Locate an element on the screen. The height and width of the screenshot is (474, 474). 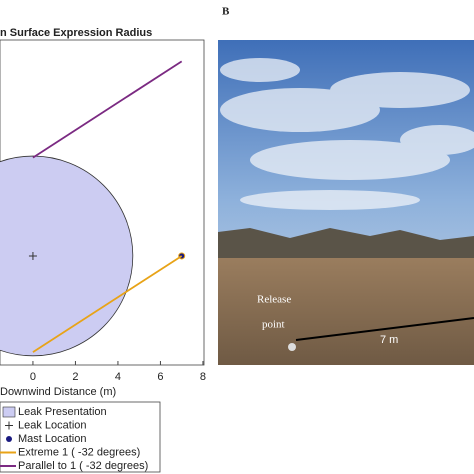
chart-title: n Surface Expression Radius is located at coordinates (76, 33).